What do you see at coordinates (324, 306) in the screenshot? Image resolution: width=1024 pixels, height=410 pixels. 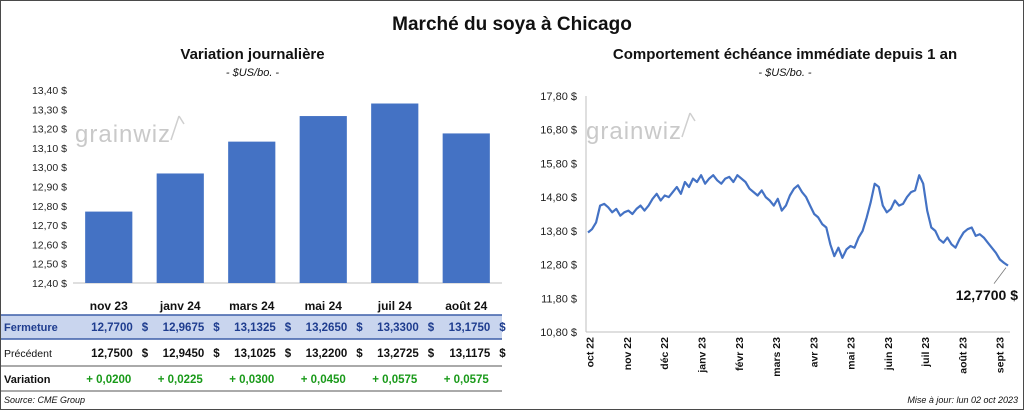 I see `bar-category-label: mai 24` at bounding box center [324, 306].